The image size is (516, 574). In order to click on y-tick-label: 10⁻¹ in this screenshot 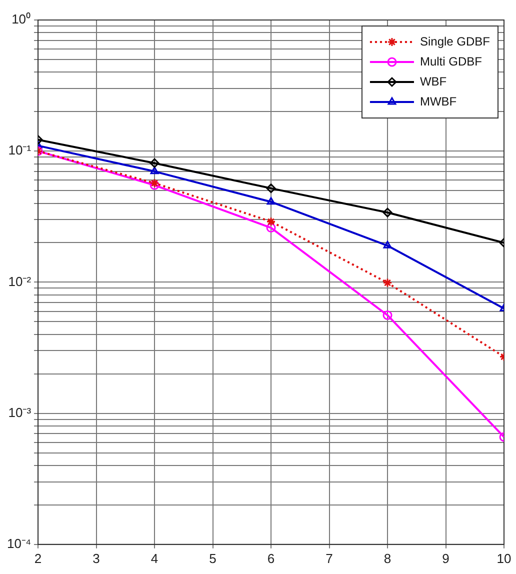, I will do `click(20, 150)`.